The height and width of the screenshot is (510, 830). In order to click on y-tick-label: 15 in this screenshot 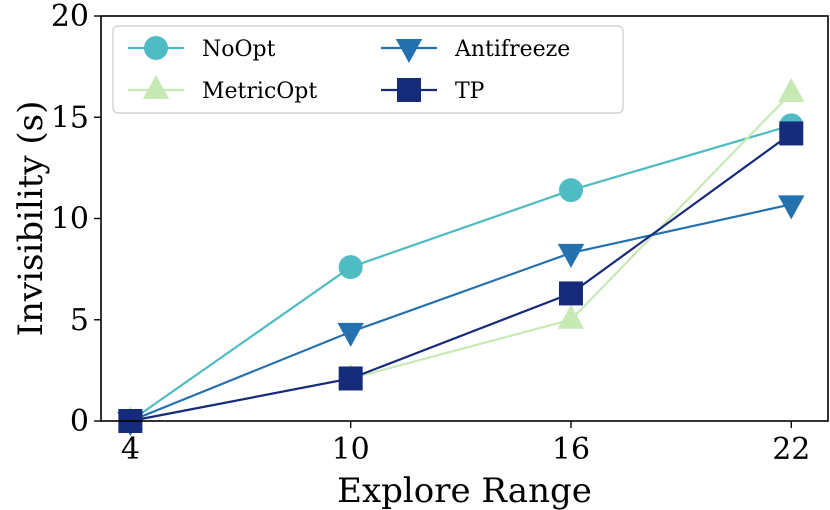, I will do `click(70, 117)`.